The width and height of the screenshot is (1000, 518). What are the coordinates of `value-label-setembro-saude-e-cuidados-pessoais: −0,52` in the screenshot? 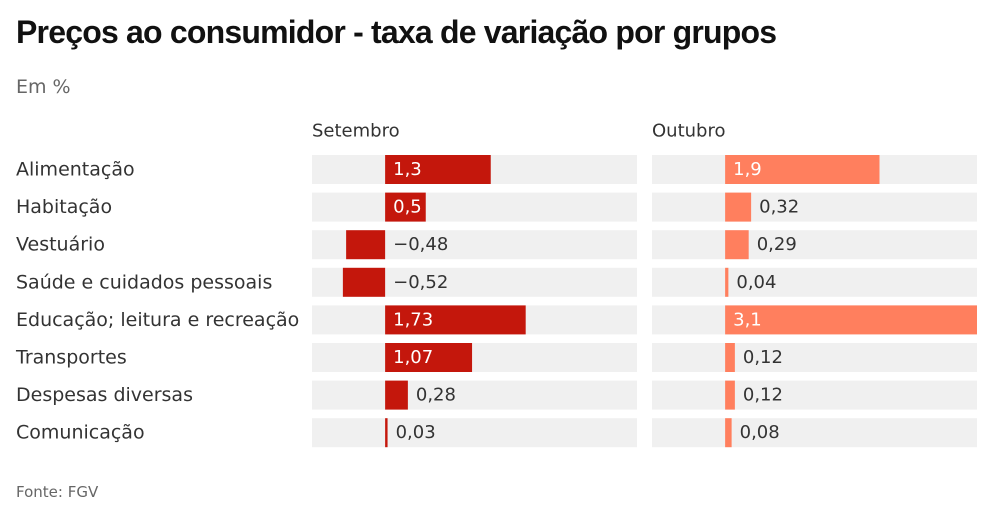 It's located at (420, 282).